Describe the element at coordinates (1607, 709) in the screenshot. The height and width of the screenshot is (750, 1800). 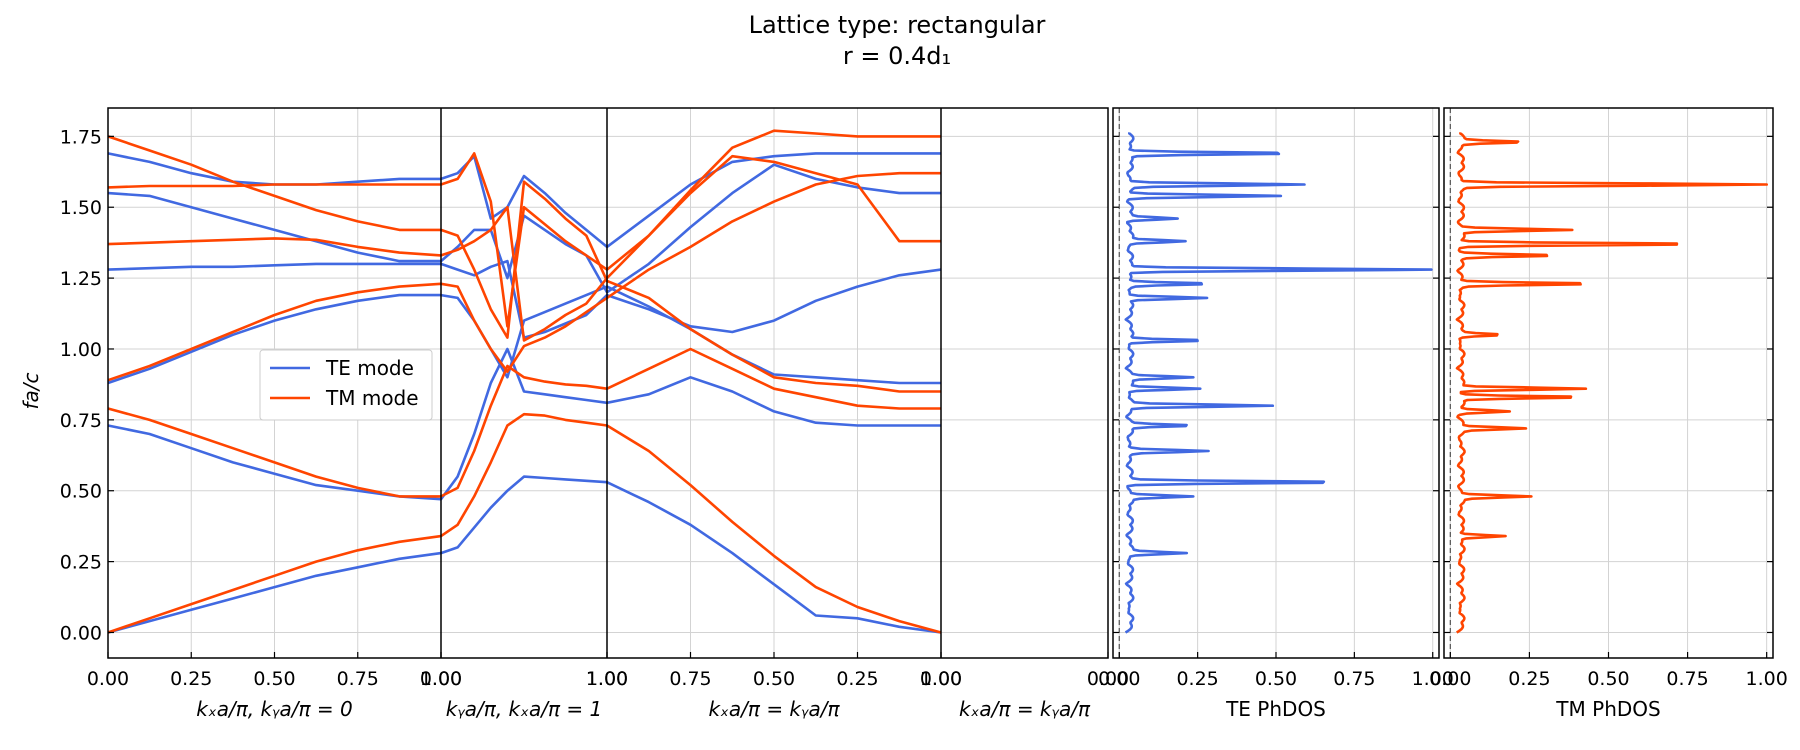
I see `dos-axis-label: TM PhDOS` at that location.